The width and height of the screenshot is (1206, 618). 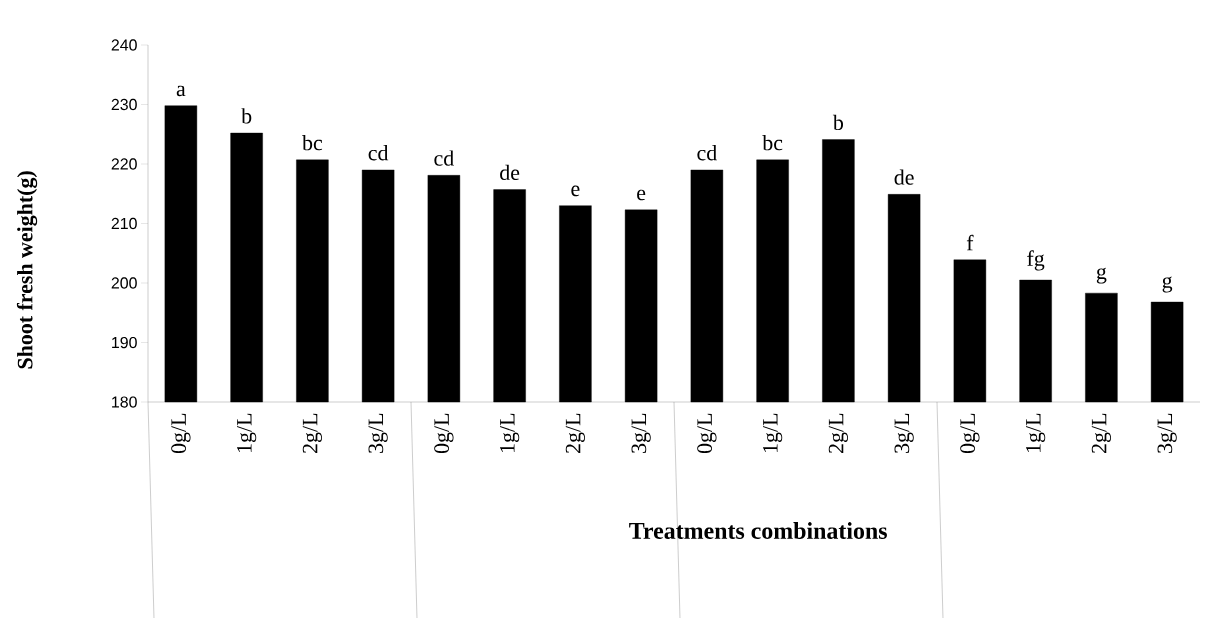 I want to click on data-label: f, so click(x=970, y=242).